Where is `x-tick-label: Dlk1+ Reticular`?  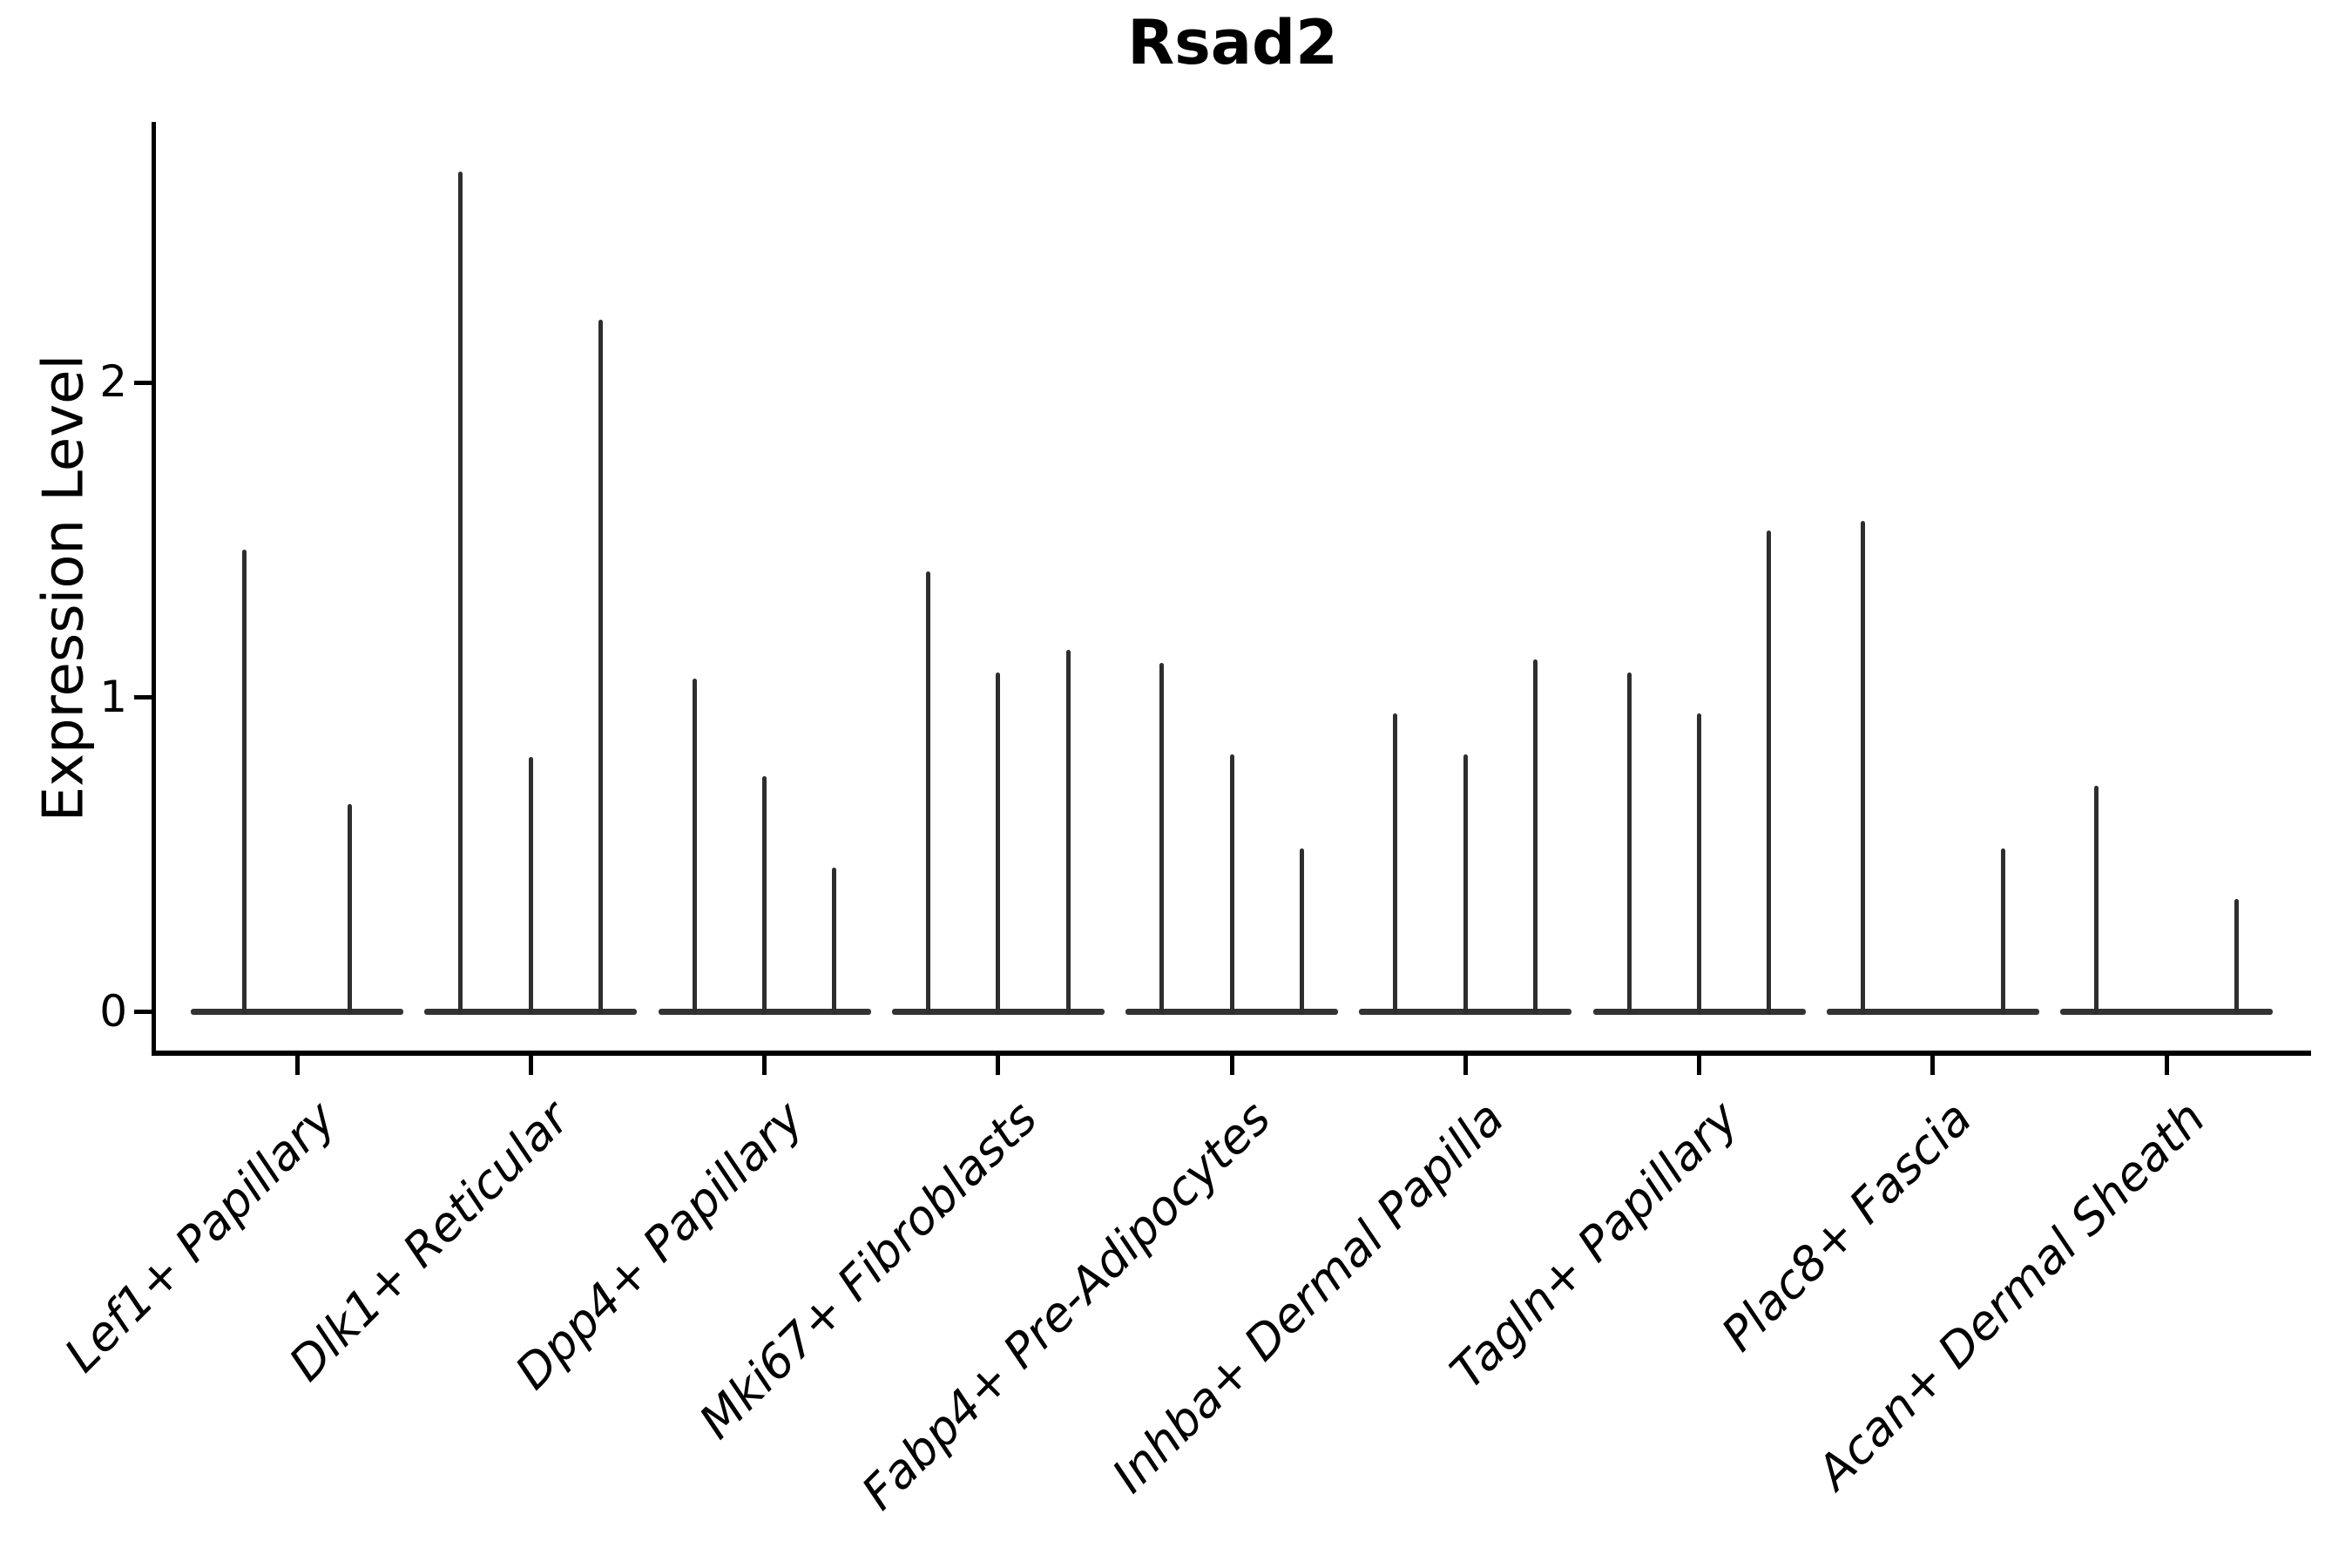 x-tick-label: Dlk1+ Reticular is located at coordinates (430, 1241).